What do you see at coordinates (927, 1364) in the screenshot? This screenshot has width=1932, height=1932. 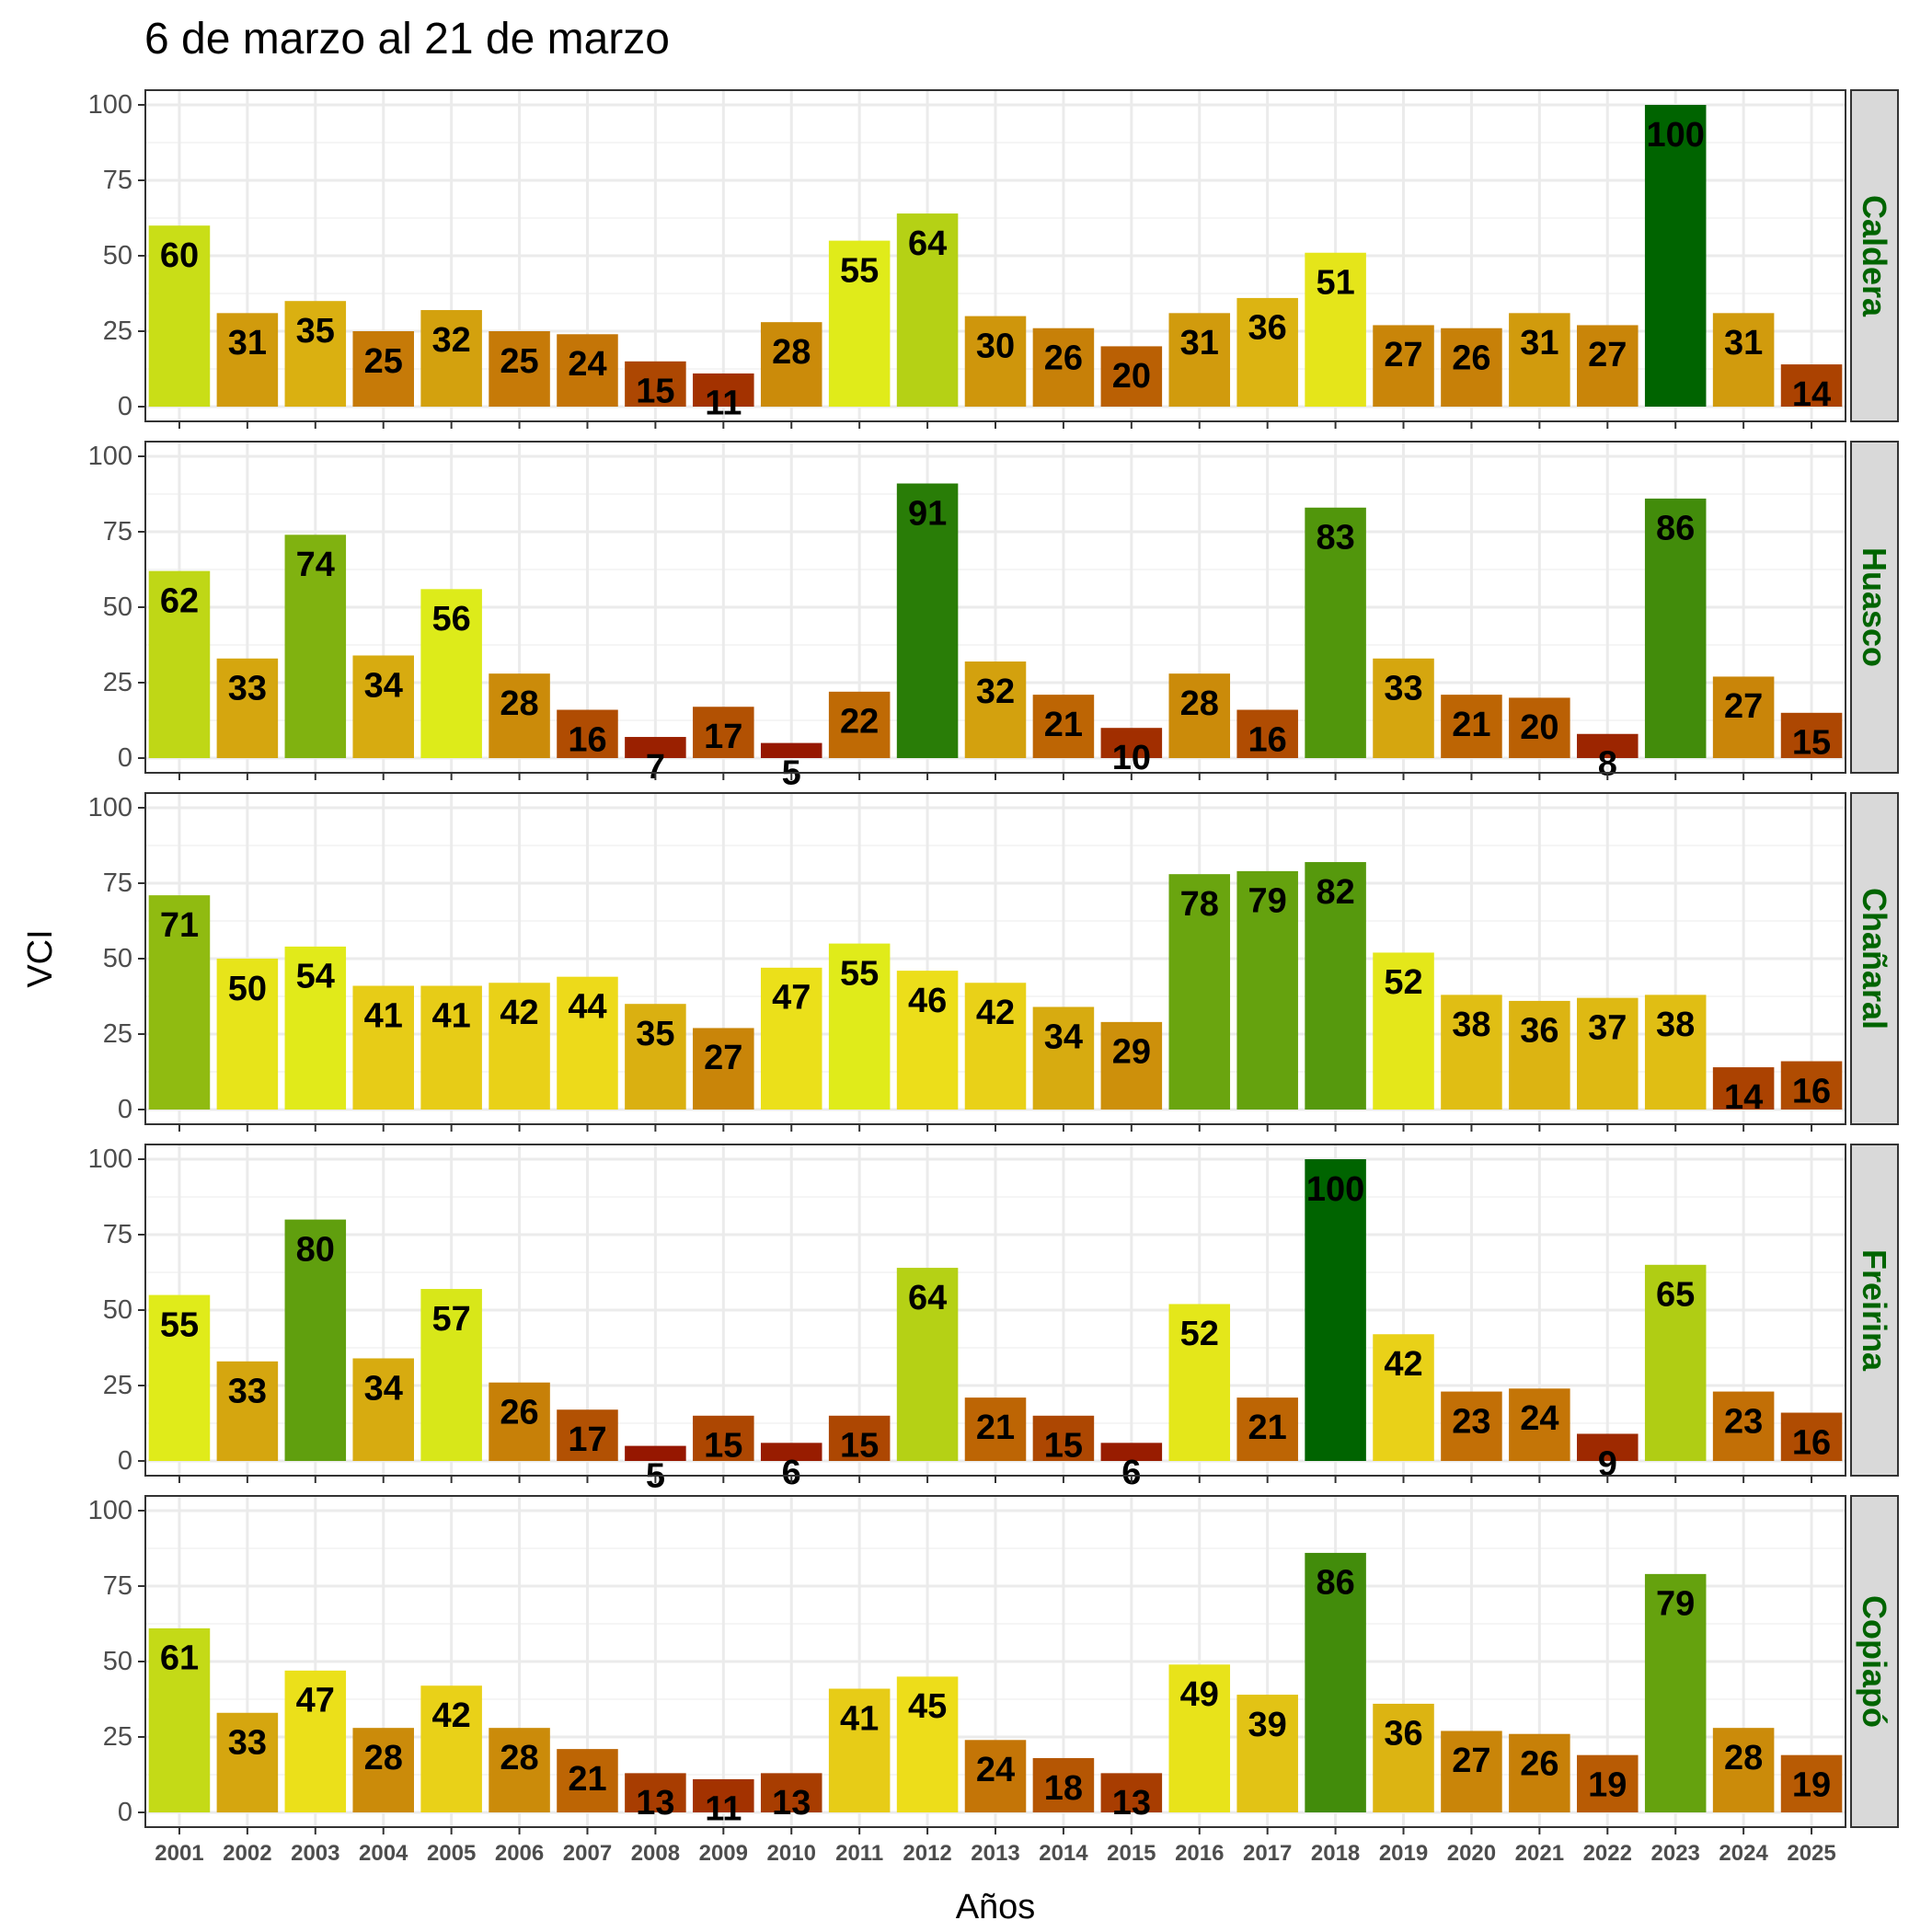 I see `bar-freirina-2012` at bounding box center [927, 1364].